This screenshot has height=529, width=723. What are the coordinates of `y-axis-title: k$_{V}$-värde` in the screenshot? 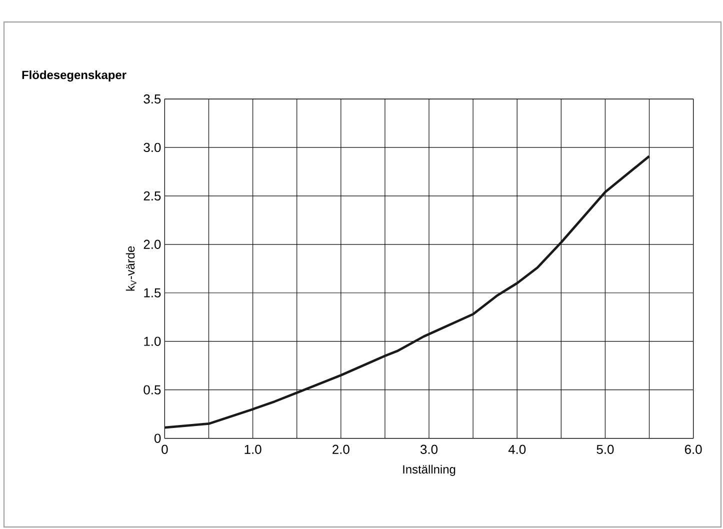 It's located at (131, 268).